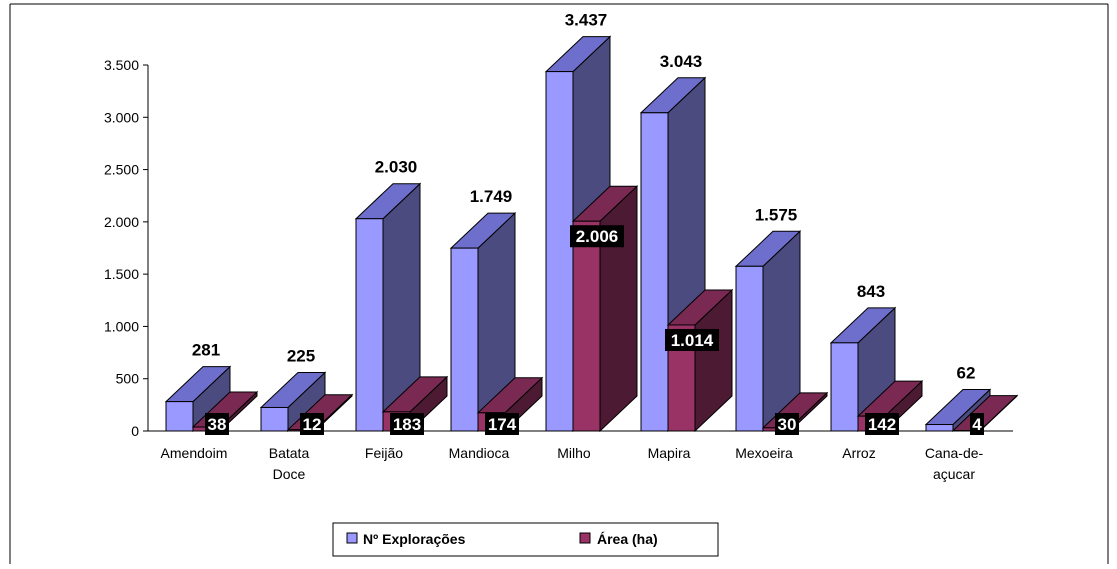 This screenshot has height=569, width=1117. I want to click on bar-area-front, so click(586, 326).